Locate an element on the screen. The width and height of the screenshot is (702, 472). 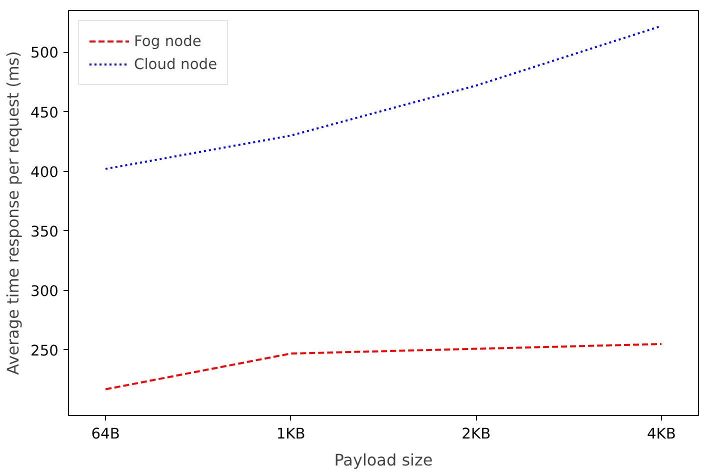
x-tick-label: 4KB is located at coordinates (661, 434).